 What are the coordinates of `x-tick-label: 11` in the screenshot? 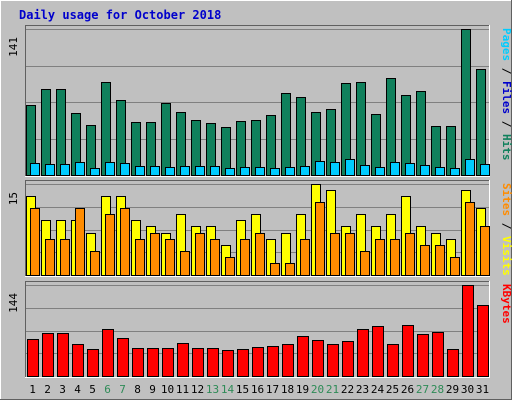 It's located at (182, 389).